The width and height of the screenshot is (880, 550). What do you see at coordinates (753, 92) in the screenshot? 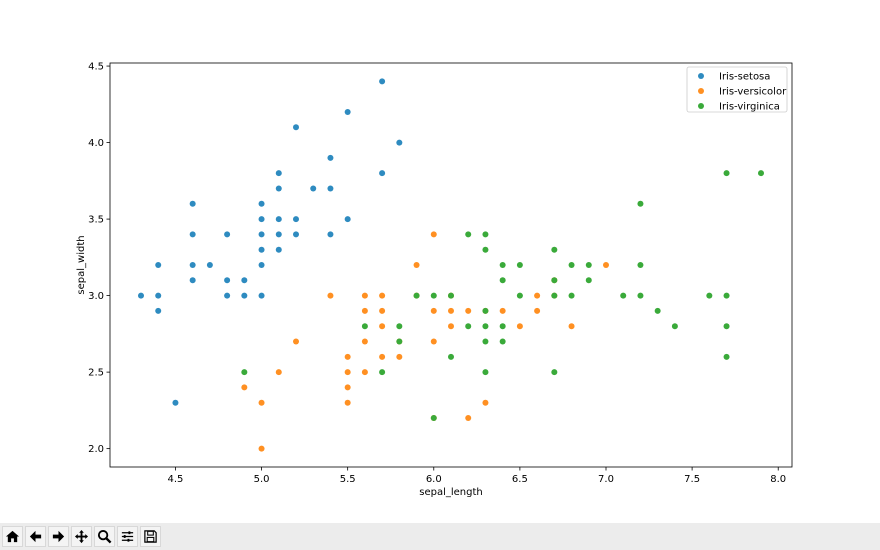
I see `legend-label: Iris-versicolor` at bounding box center [753, 92].